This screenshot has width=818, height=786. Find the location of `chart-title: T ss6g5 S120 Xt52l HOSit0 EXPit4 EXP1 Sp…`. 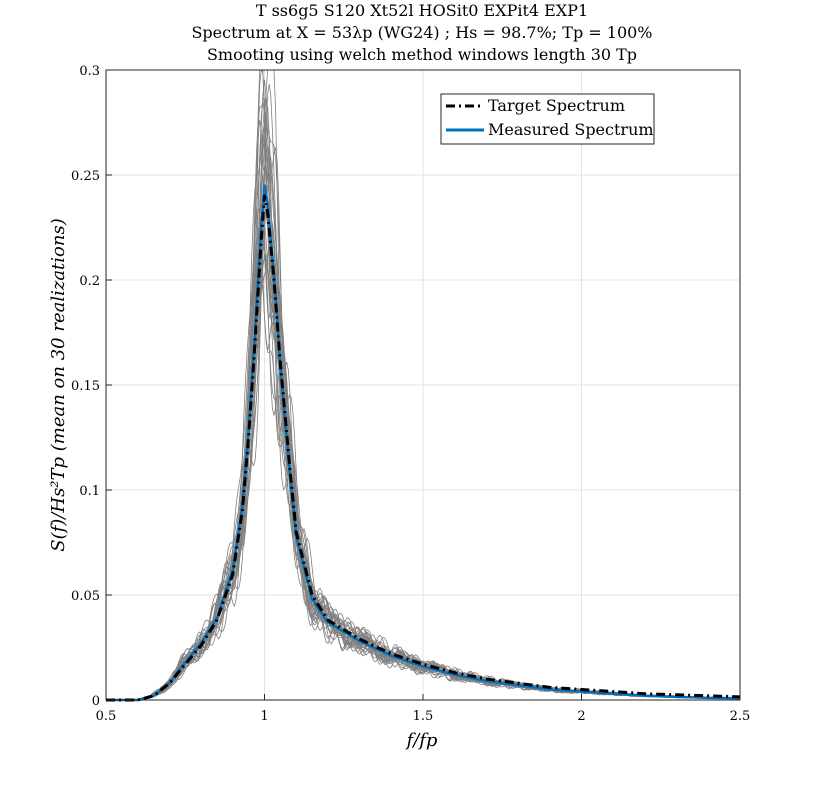

chart-title: T ss6g5 S120 Xt52l HOSit0 EXPit4 EXP1 Sp… is located at coordinates (421, 32).